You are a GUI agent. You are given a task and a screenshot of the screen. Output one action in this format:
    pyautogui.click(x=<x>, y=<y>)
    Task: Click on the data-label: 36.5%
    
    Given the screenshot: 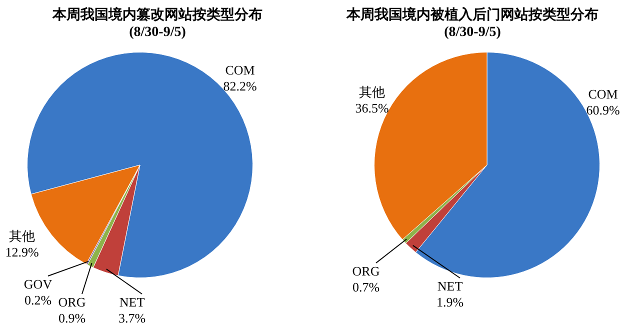 What is the action you would take?
    pyautogui.click(x=372, y=108)
    